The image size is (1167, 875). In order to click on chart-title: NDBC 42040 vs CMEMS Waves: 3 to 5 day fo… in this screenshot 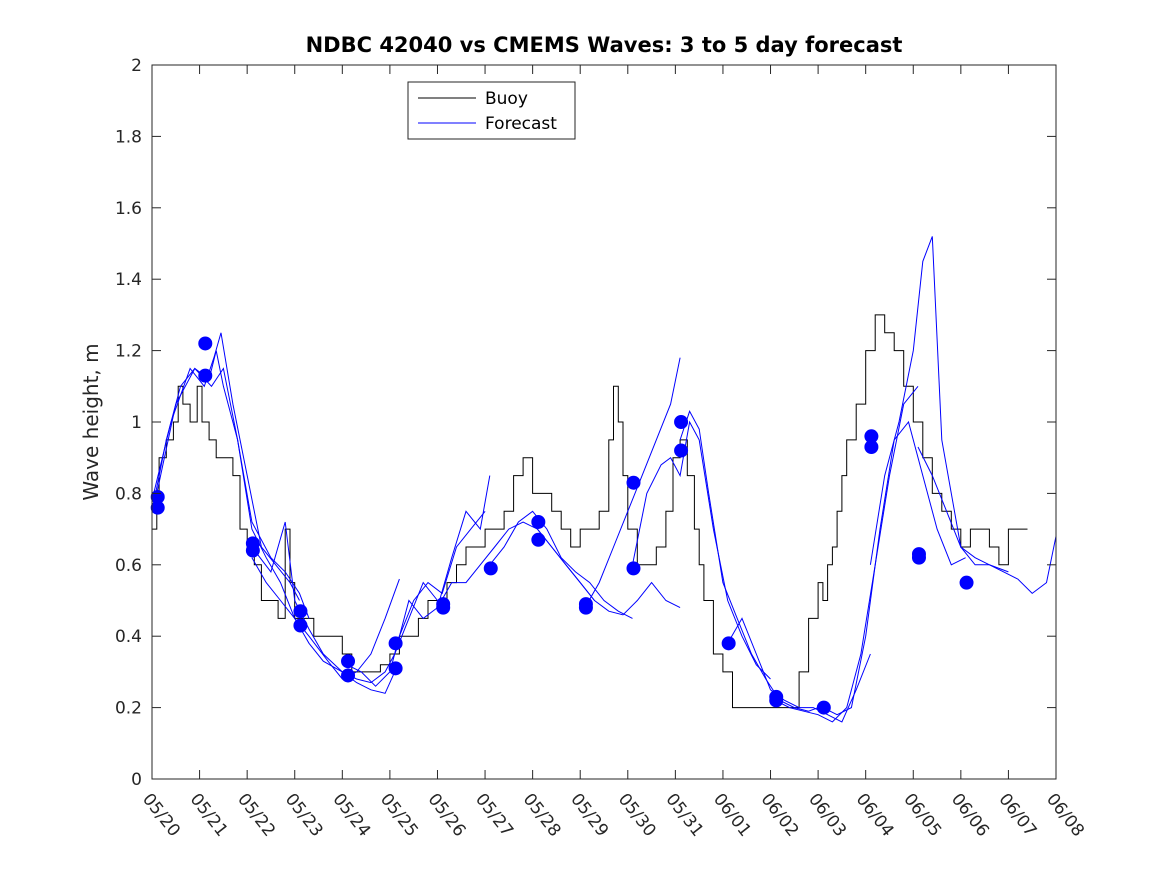, I will do `click(604, 45)`.